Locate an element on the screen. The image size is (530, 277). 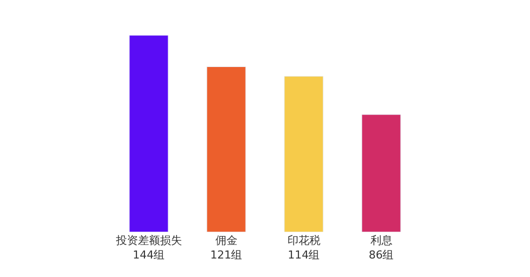
data-label: 86组 is located at coordinates (381, 255).